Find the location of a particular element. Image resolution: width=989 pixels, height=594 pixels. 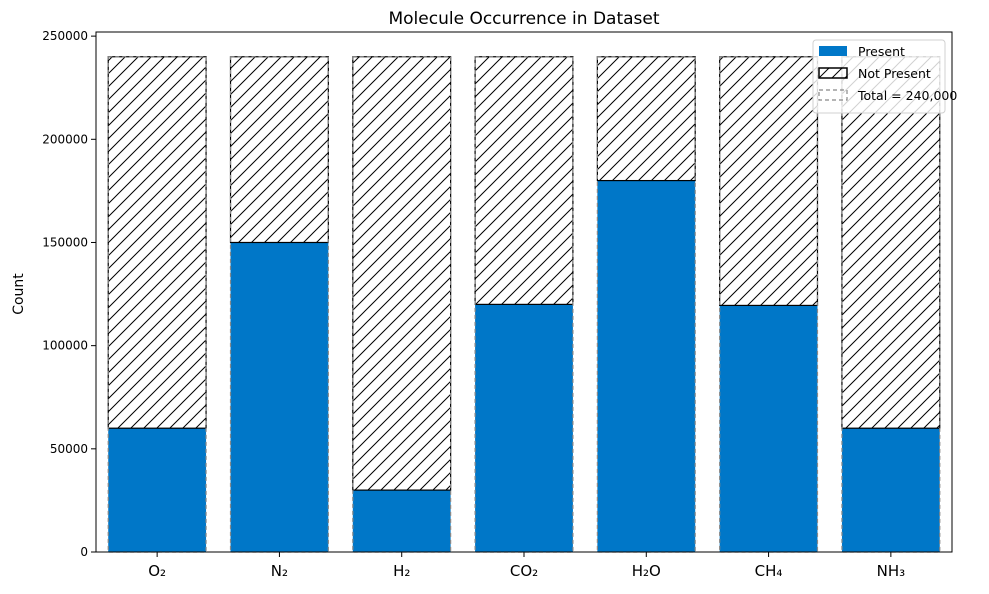

y-axis-label: Count is located at coordinates (19, 294).